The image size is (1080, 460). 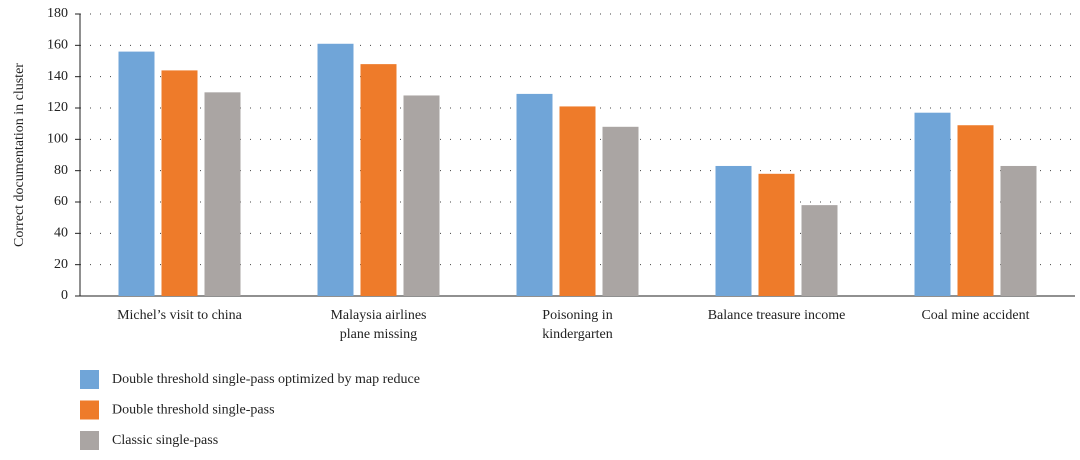 What do you see at coordinates (57, 13) in the screenshot?
I see `y-tick-label: 180` at bounding box center [57, 13].